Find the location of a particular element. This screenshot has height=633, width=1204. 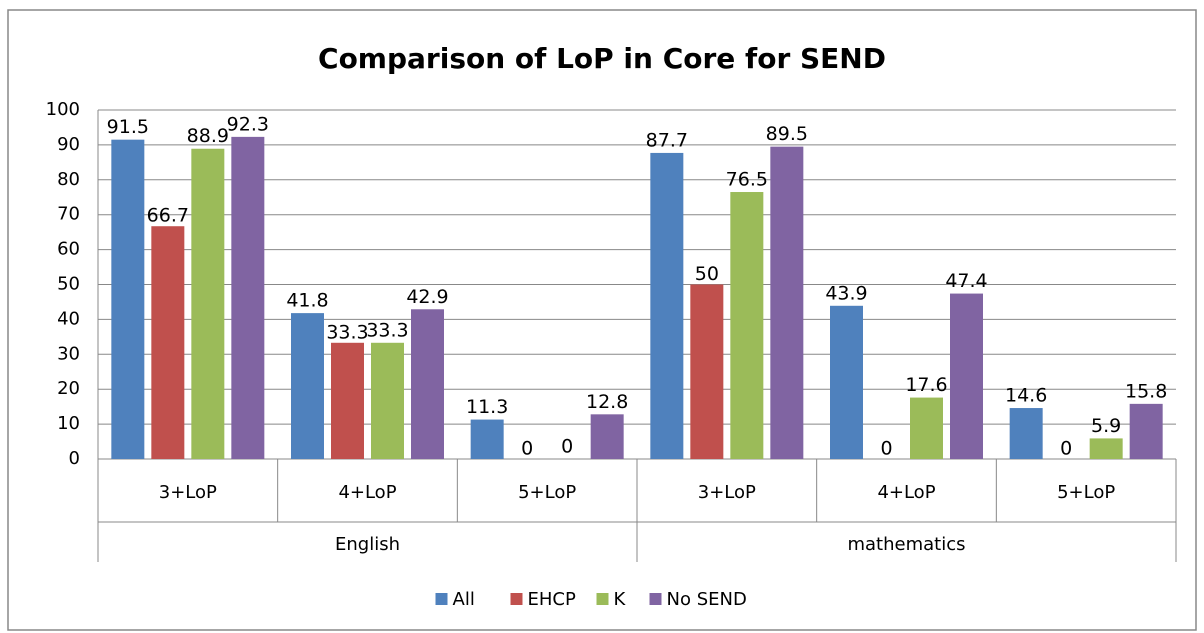

data-label: 14.6 is located at coordinates (1026, 396).